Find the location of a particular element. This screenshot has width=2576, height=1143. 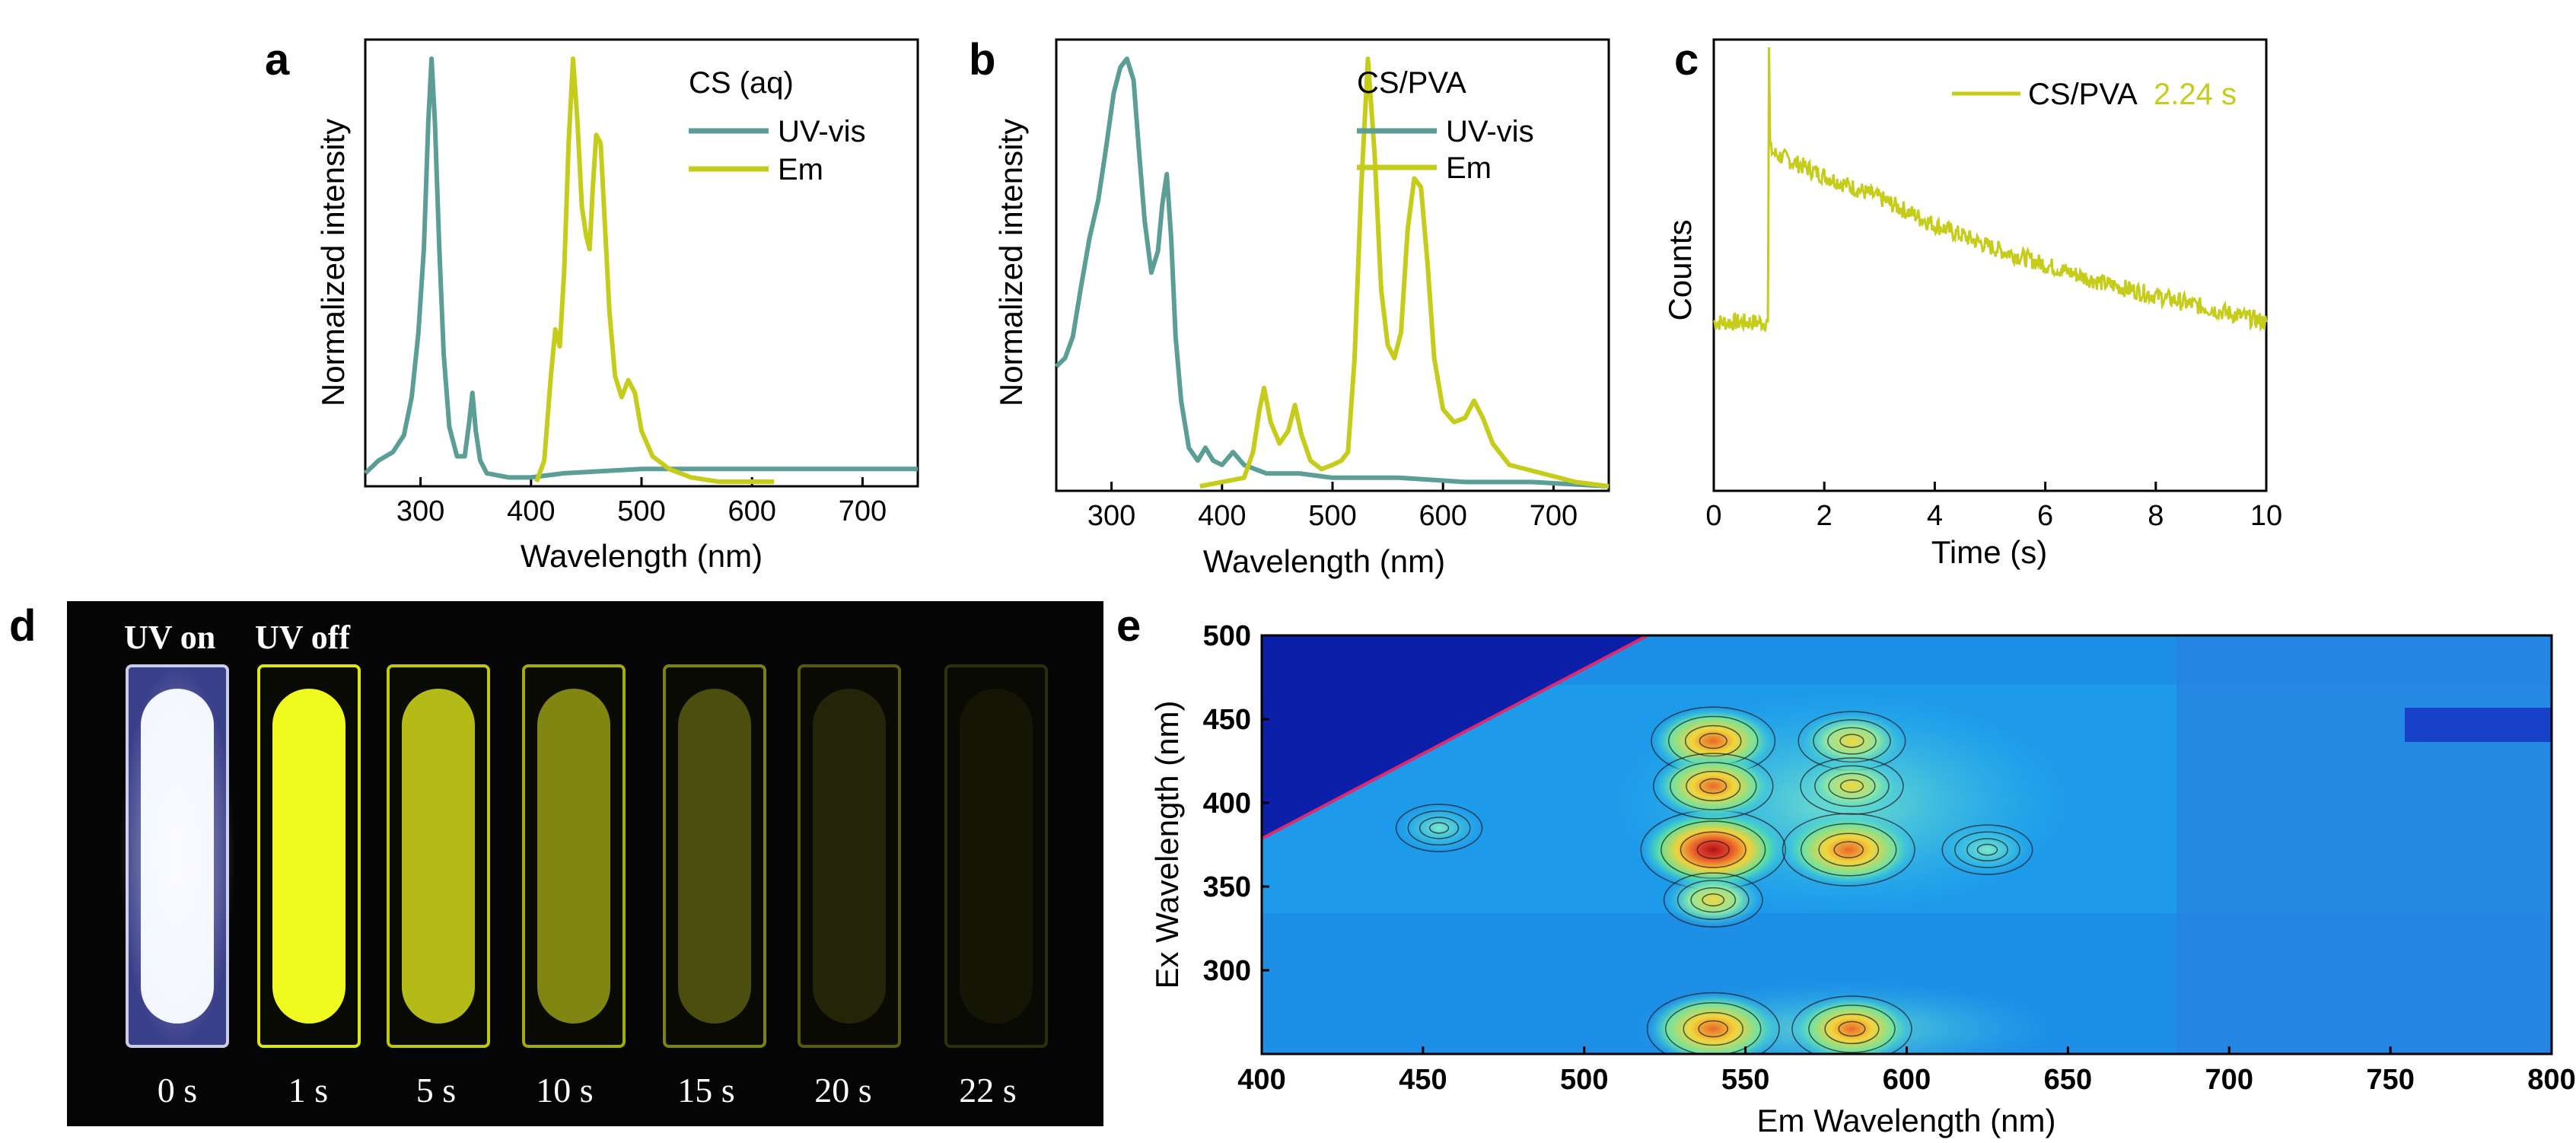

series-line-uvvis is located at coordinates (1332, 272).